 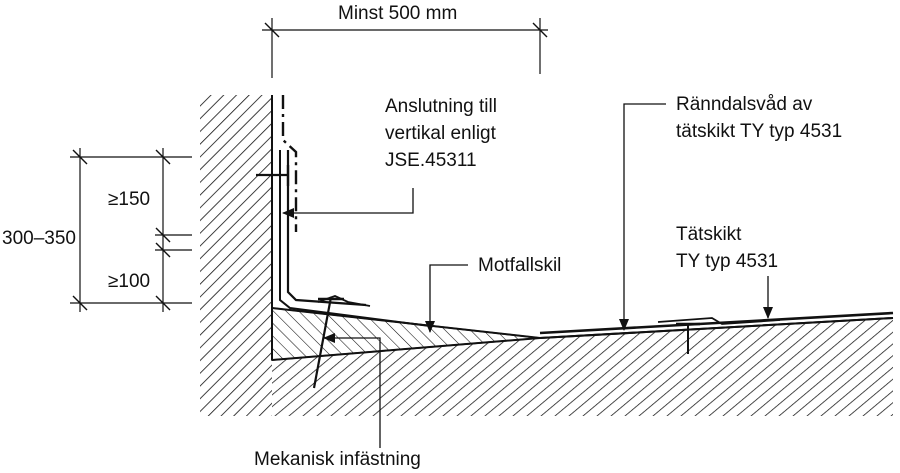 What do you see at coordinates (520, 265) in the screenshot?
I see `label-counter-slope: Motfallskil` at bounding box center [520, 265].